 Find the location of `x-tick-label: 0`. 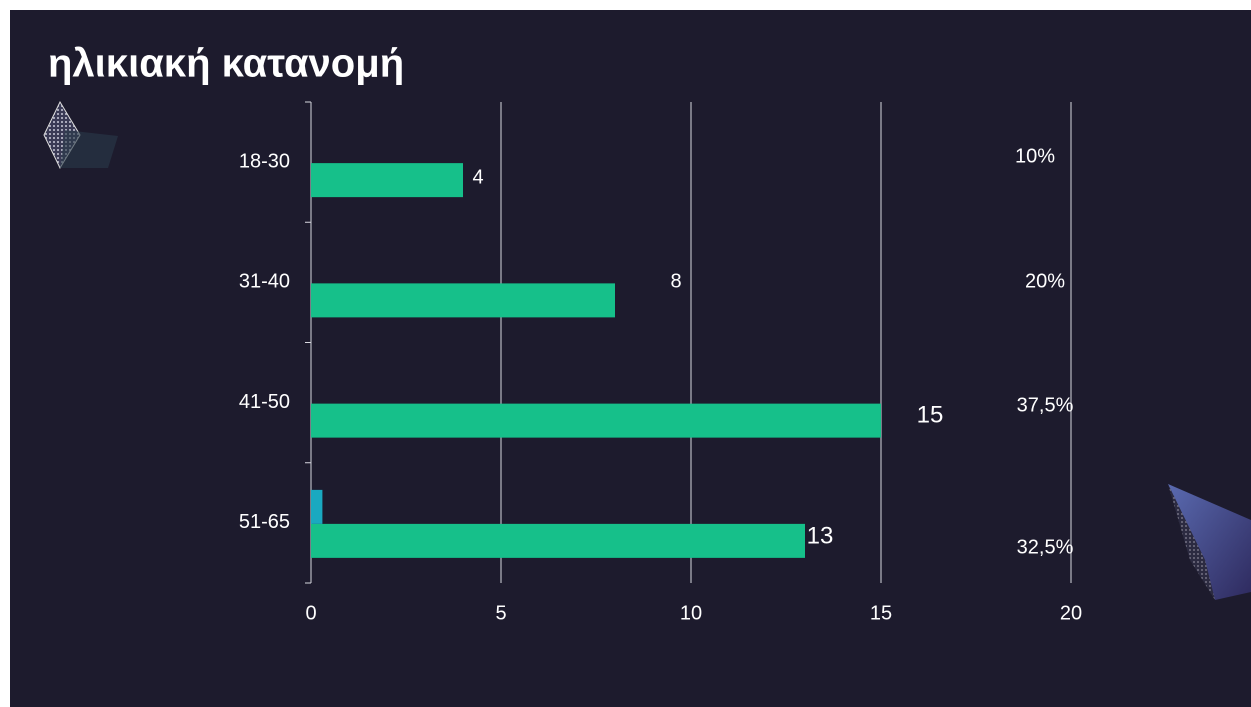

x-tick-label: 0 is located at coordinates (310, 613).